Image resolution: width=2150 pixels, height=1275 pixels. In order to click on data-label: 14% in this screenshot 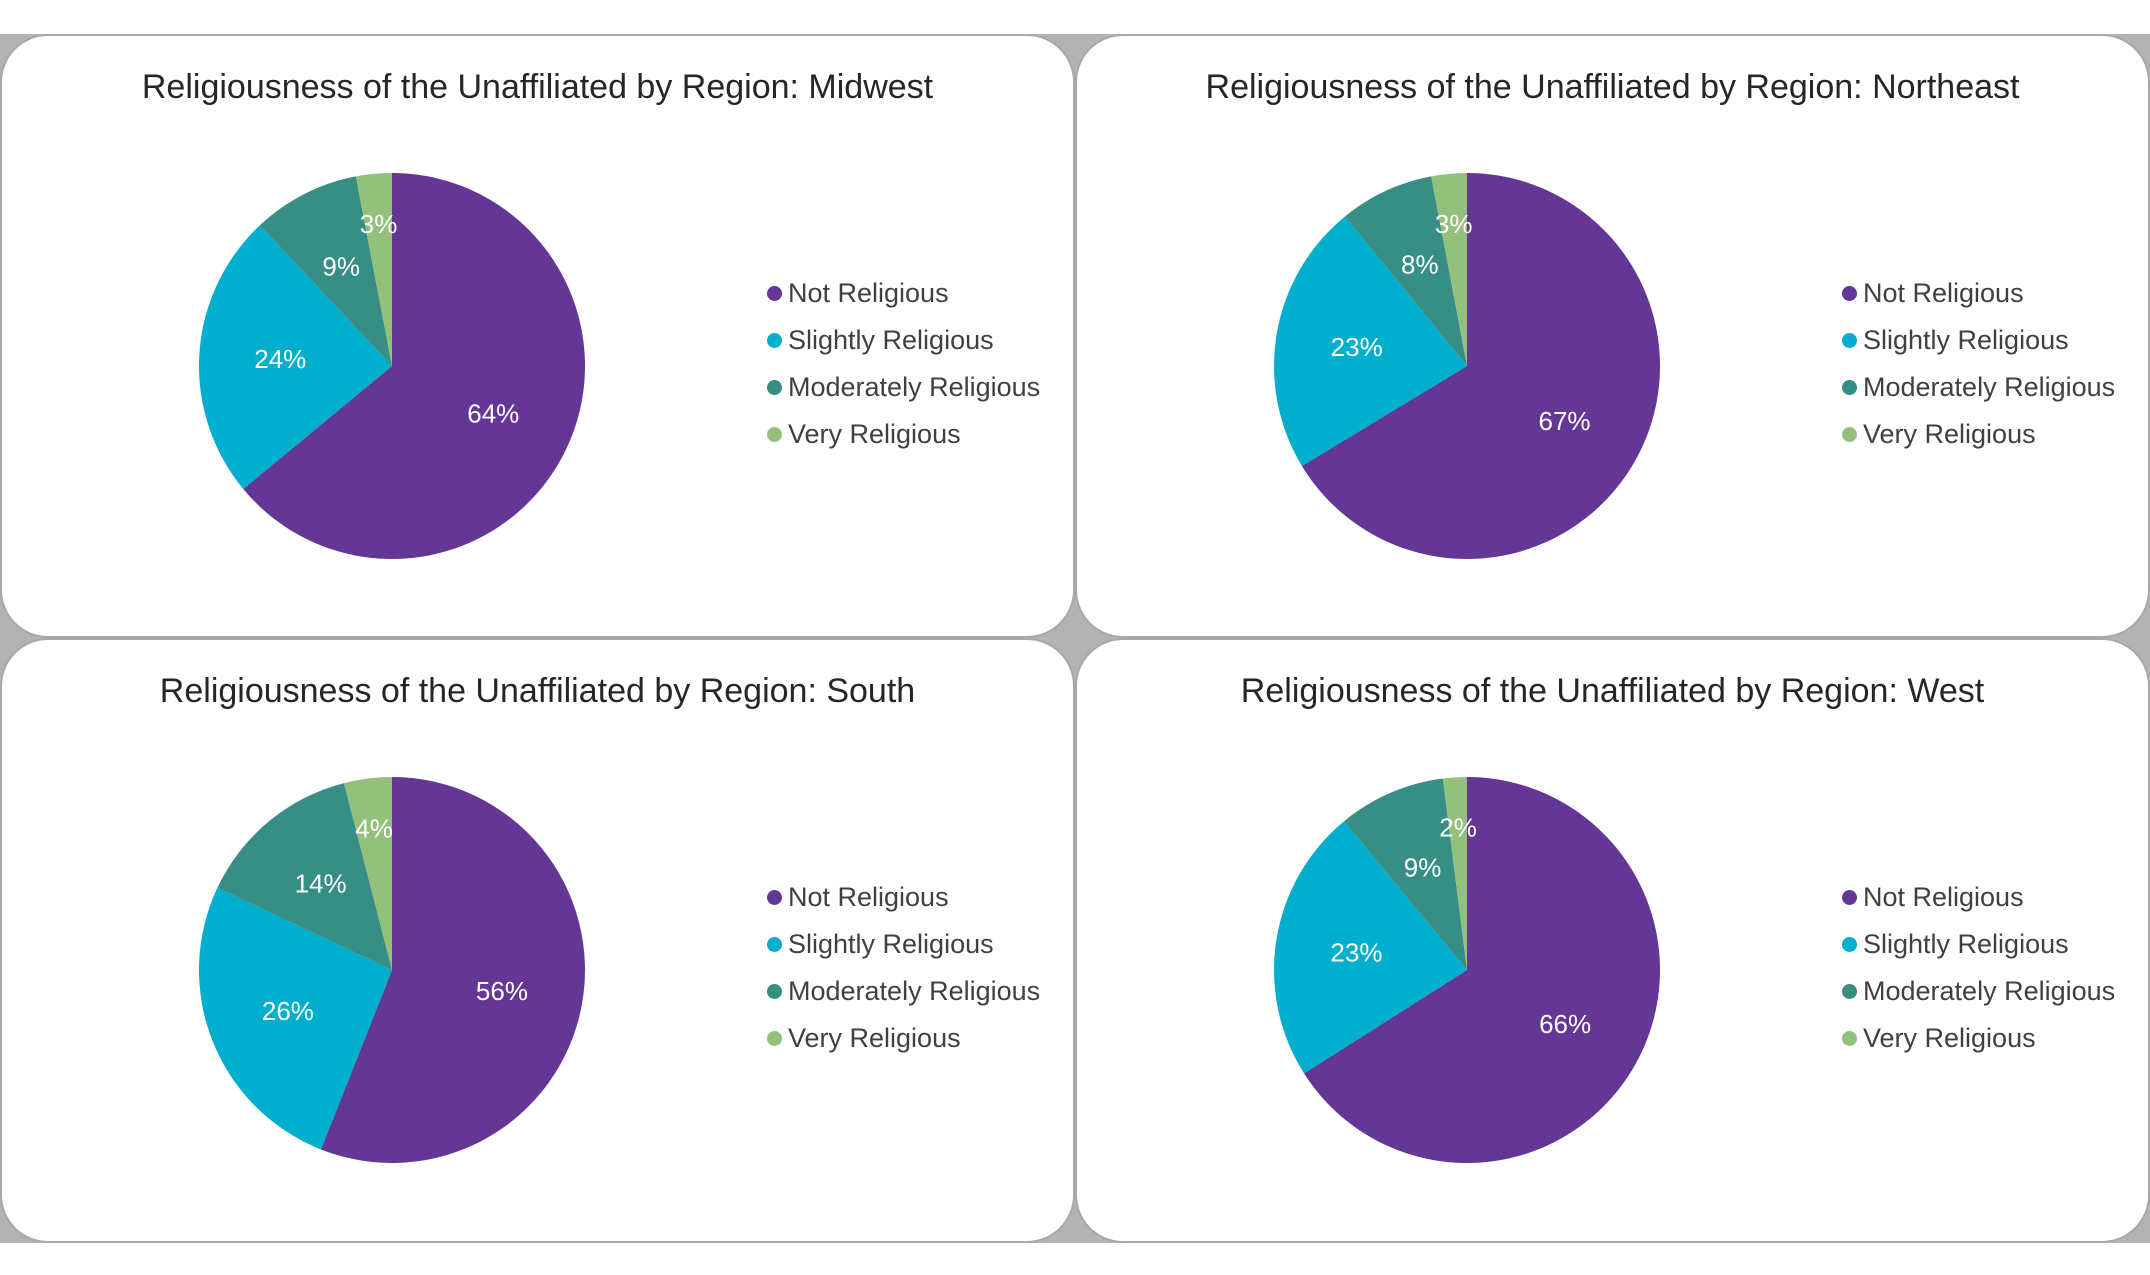, I will do `click(321, 884)`.